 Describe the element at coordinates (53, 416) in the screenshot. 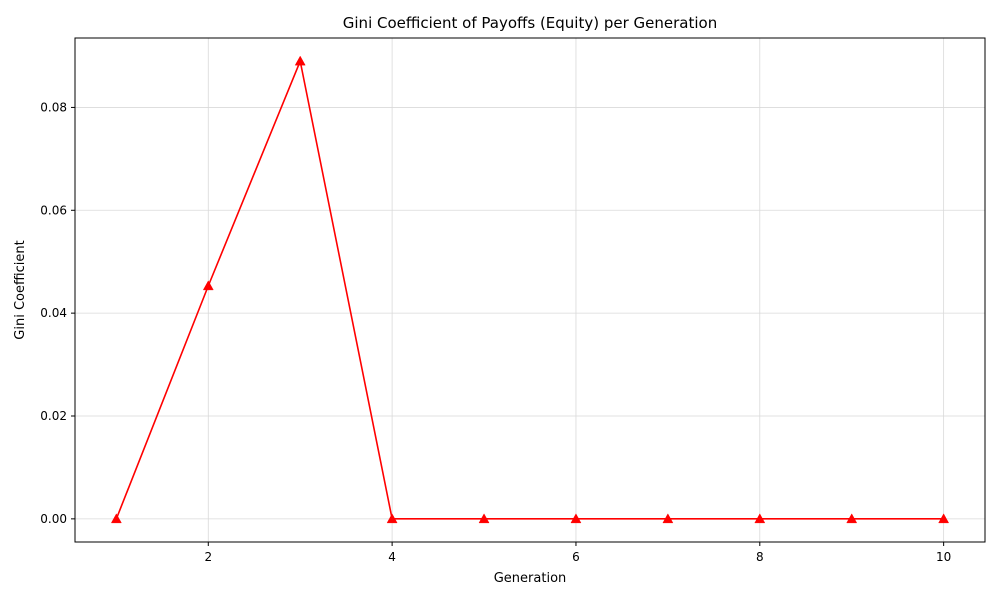

I see `y-tick-label: 0.02` at that location.